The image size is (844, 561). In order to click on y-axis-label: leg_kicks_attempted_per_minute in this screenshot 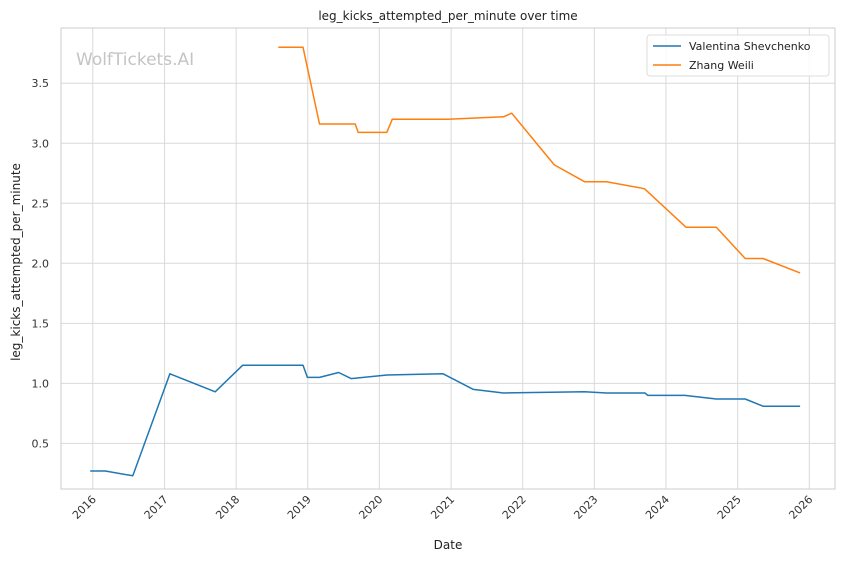, I will do `click(16, 262)`.